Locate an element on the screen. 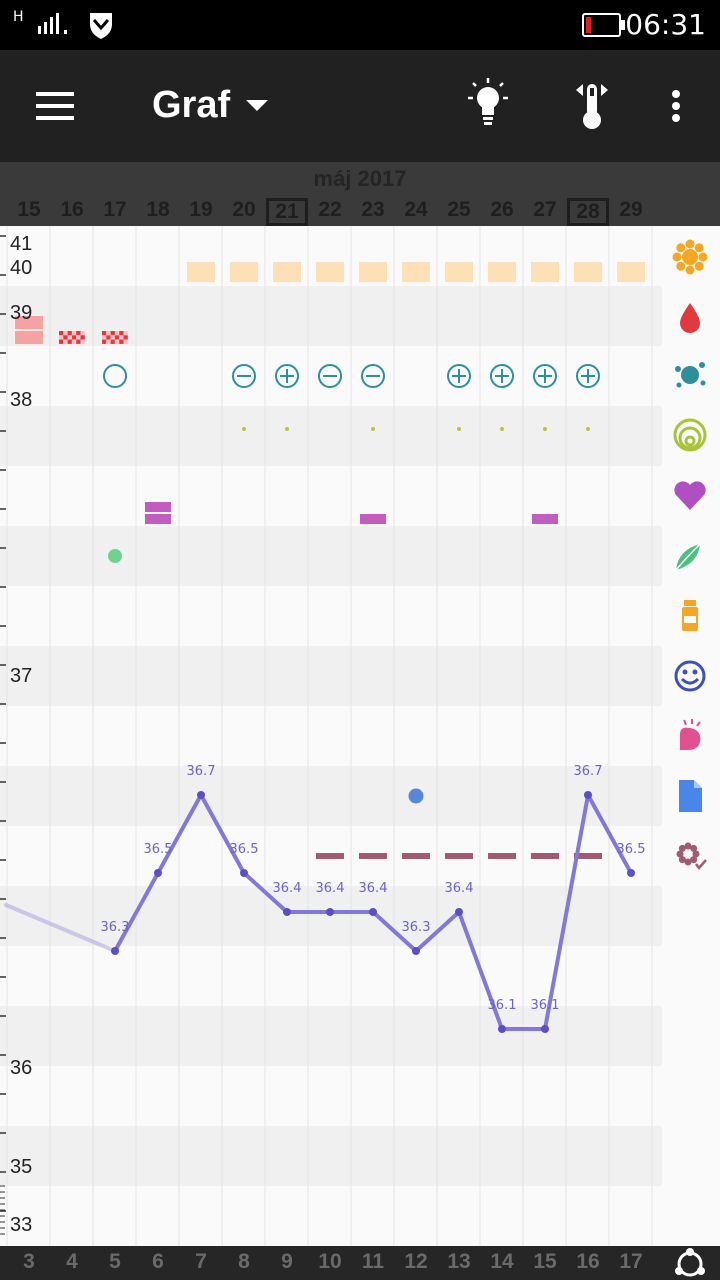 This screenshot has height=1280, width=720. calendar-day: 19 is located at coordinates (201, 209).